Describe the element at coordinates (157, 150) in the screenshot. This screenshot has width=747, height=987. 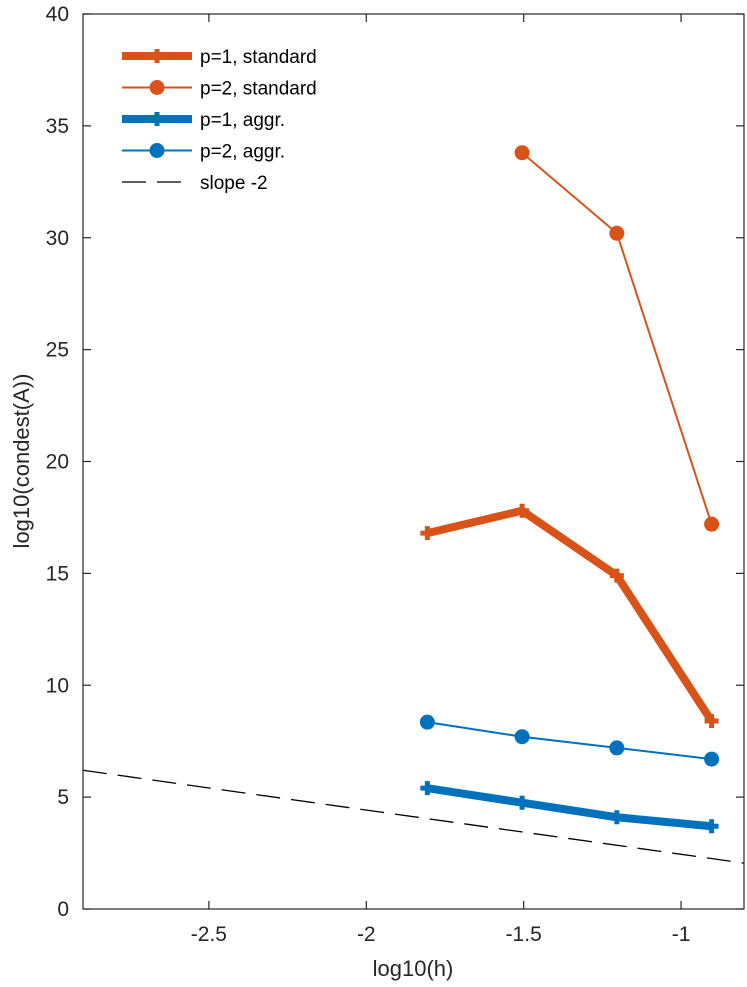
I see `legend-marker-p-2-aggr` at that location.